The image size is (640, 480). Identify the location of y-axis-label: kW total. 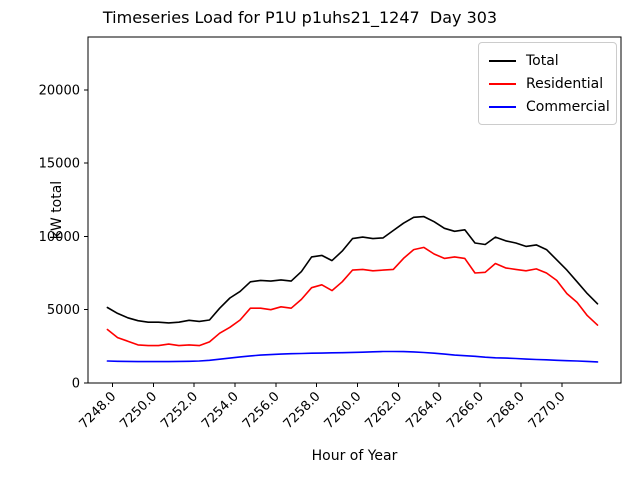
(57, 210).